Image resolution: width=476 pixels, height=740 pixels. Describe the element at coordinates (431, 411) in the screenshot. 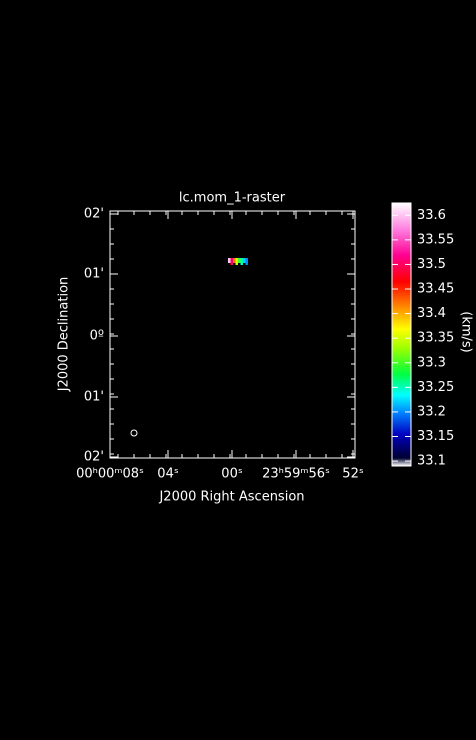

I see `colorbar-tick-label: 33.2` at that location.